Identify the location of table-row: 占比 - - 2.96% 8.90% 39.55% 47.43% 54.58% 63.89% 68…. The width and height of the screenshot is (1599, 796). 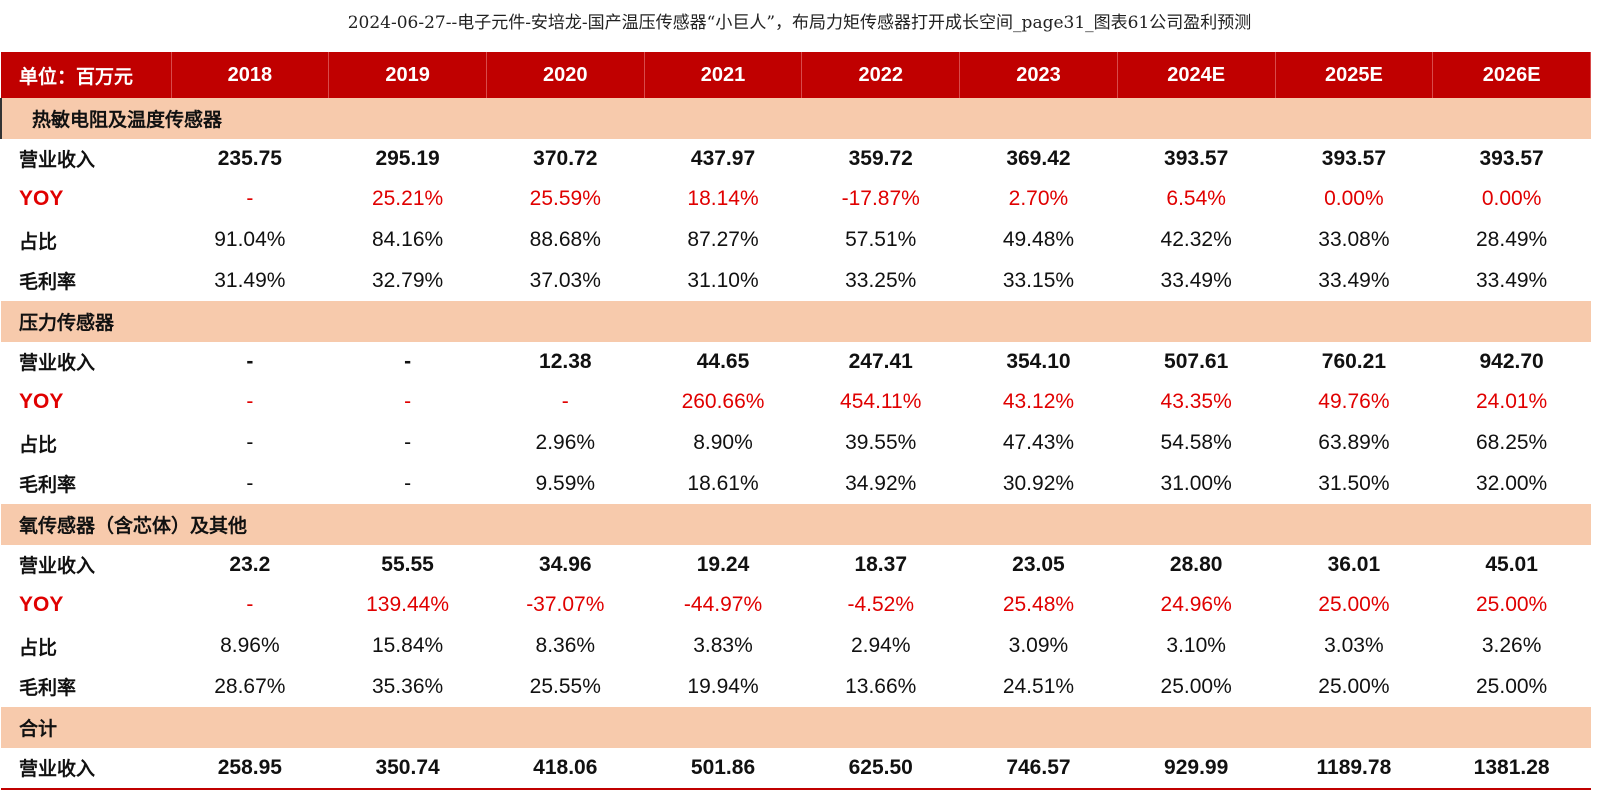
(796, 443).